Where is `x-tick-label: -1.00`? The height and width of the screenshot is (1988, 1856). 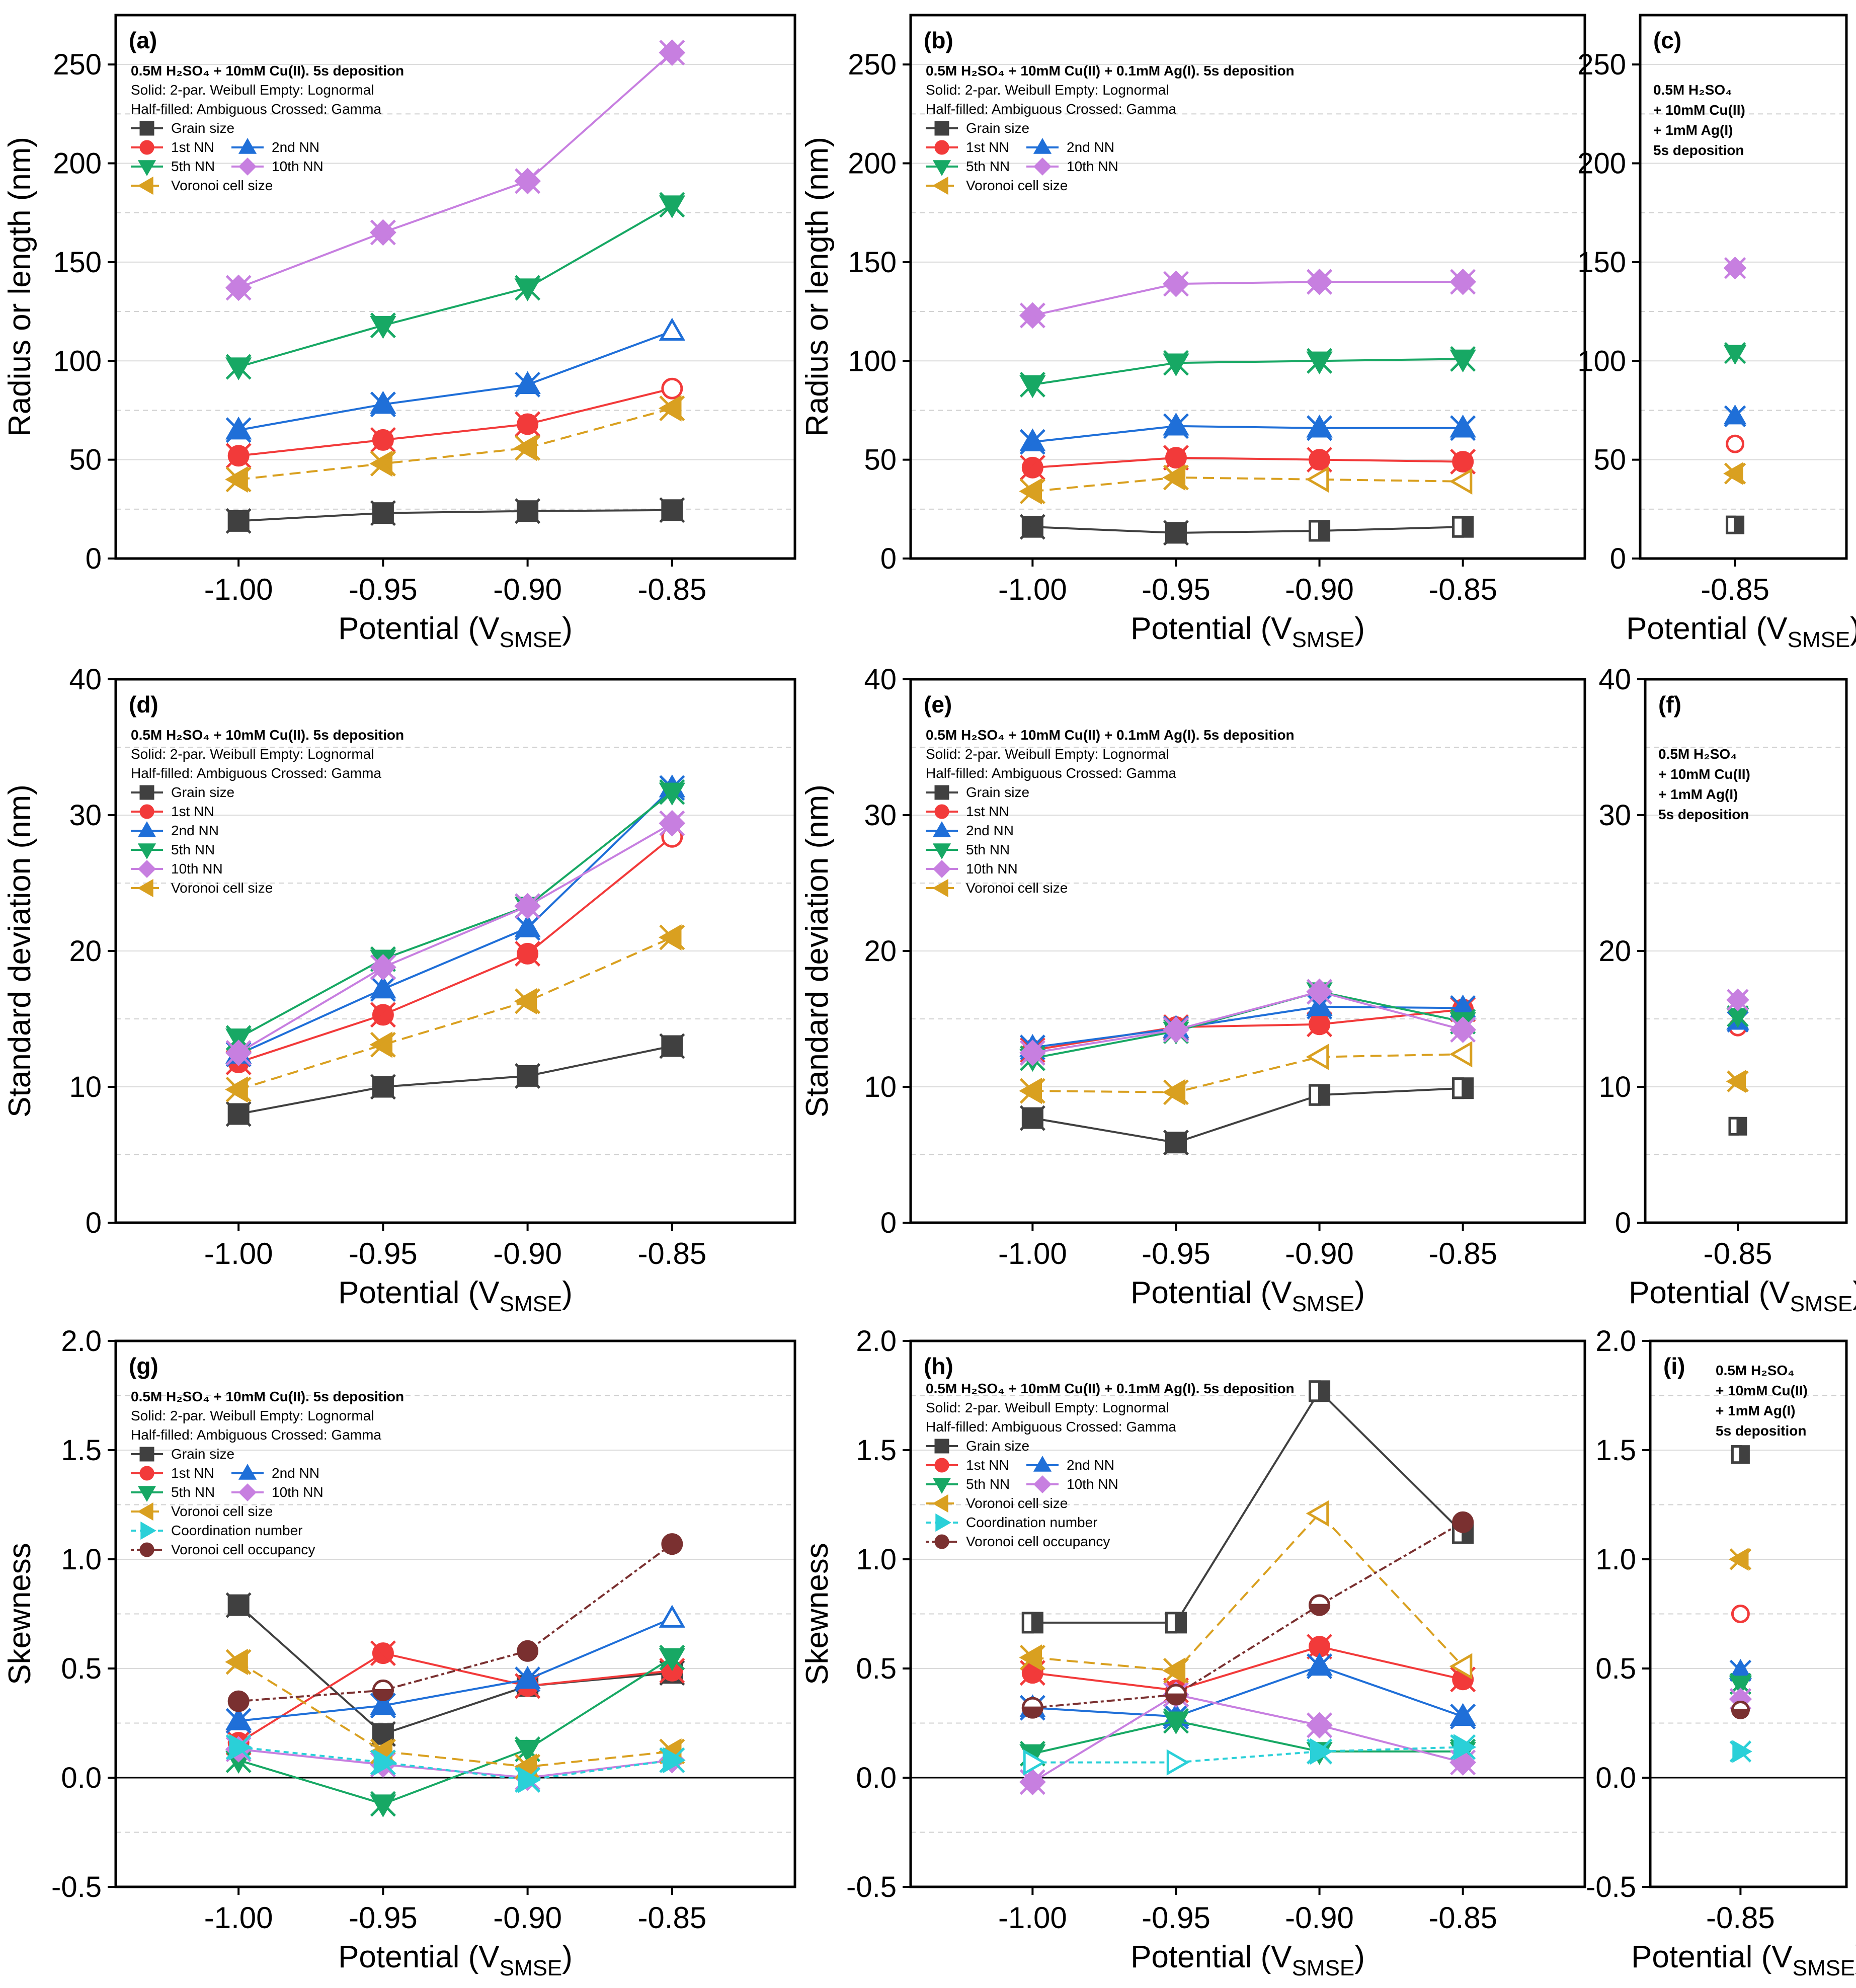 x-tick-label: -1.00 is located at coordinates (1033, 1253).